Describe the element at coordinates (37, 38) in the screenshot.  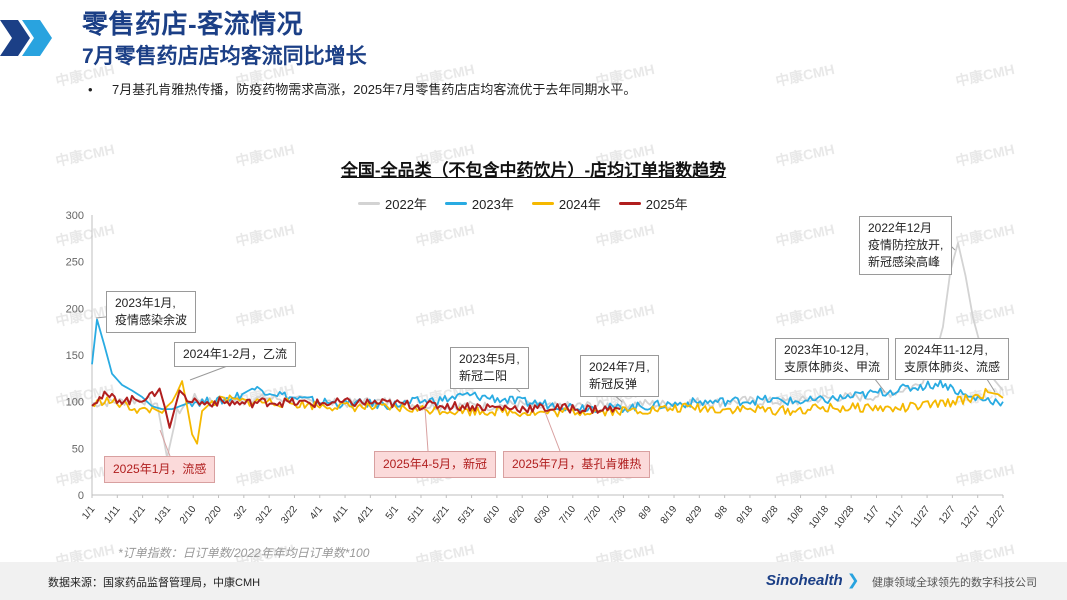
I see `chevron-light` at that location.